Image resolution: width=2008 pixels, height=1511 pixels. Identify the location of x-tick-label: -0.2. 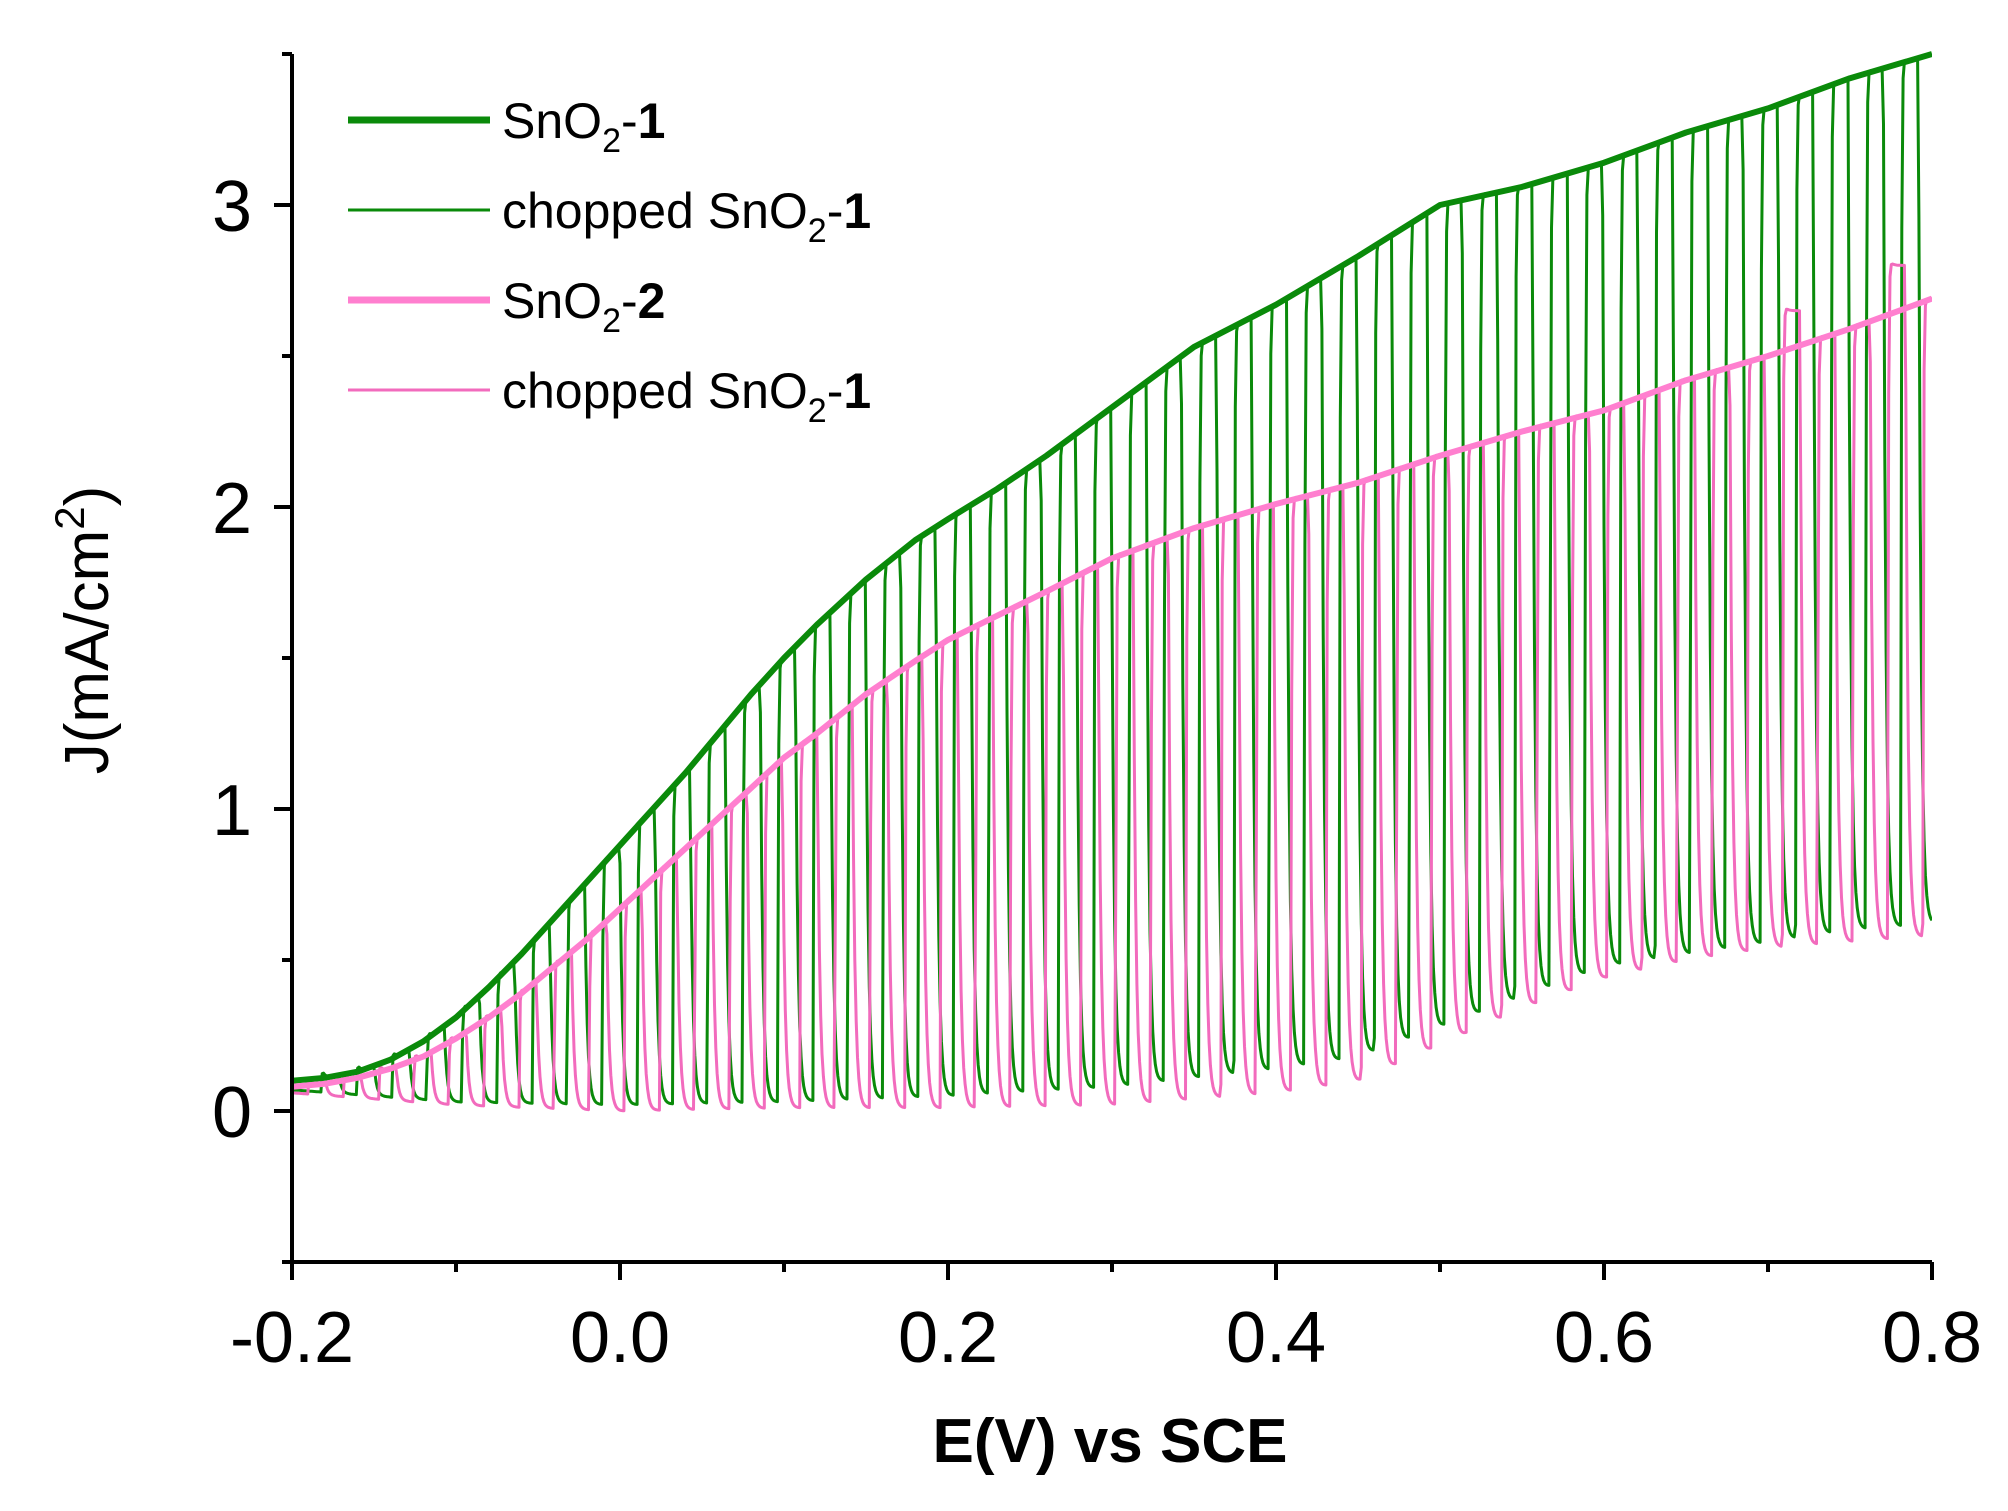
(292, 1338).